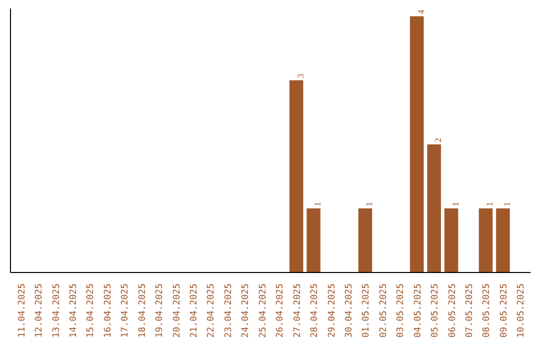  What do you see at coordinates (487, 310) in the screenshot?
I see `x-tick-label: 08.05.2025` at bounding box center [487, 310].